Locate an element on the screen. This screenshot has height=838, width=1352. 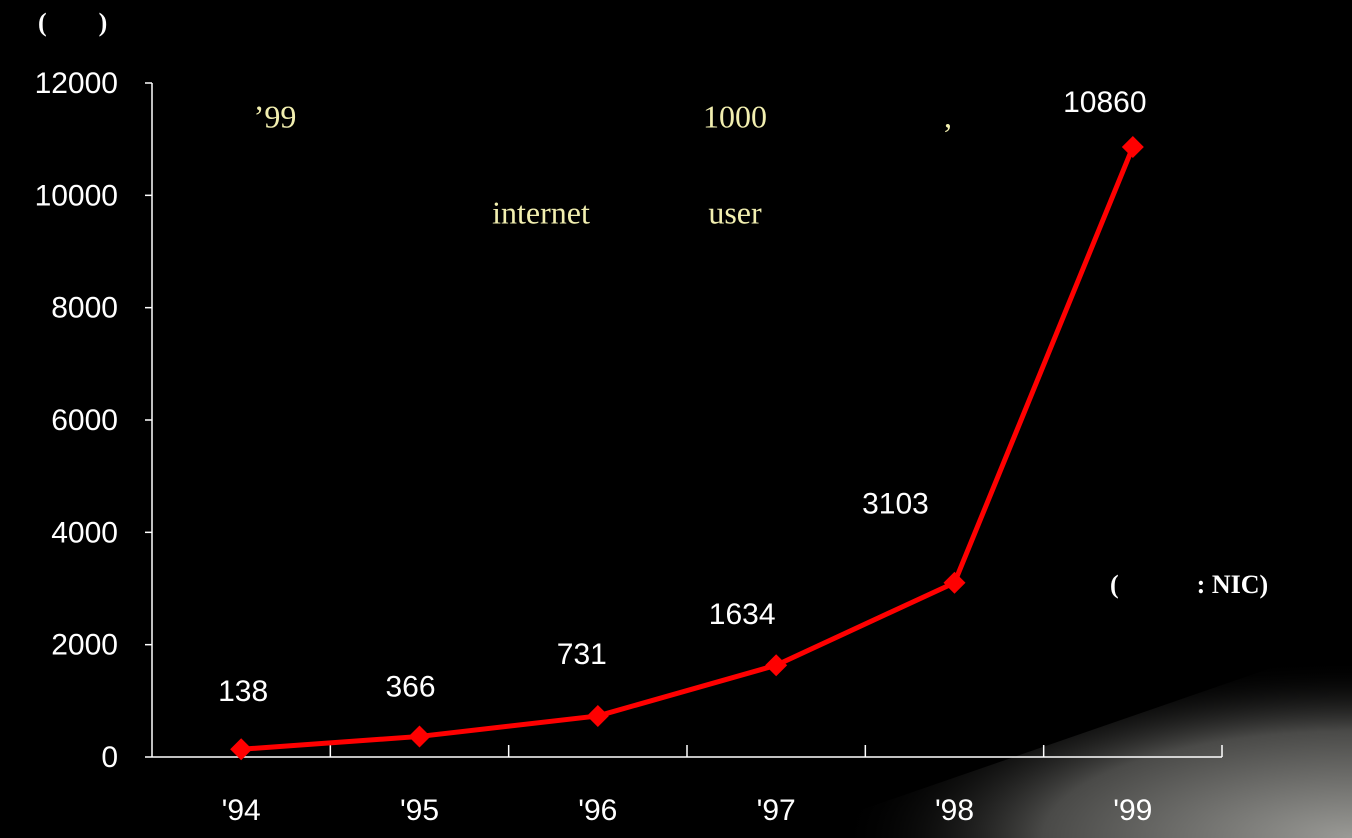
y-tick-label: 0 is located at coordinates (109, 757).